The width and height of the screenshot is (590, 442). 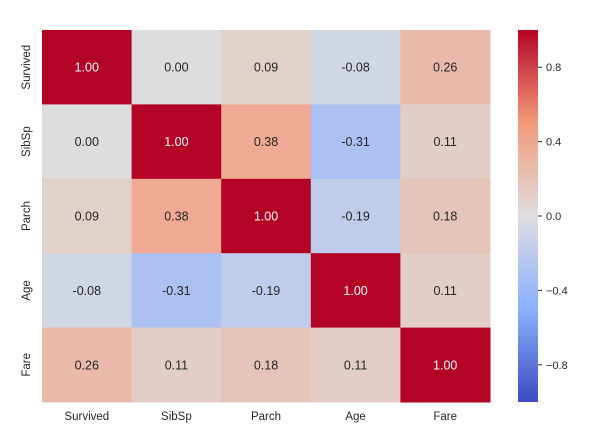 What do you see at coordinates (27, 365) in the screenshot?
I see `y-tick-label: Fare` at bounding box center [27, 365].